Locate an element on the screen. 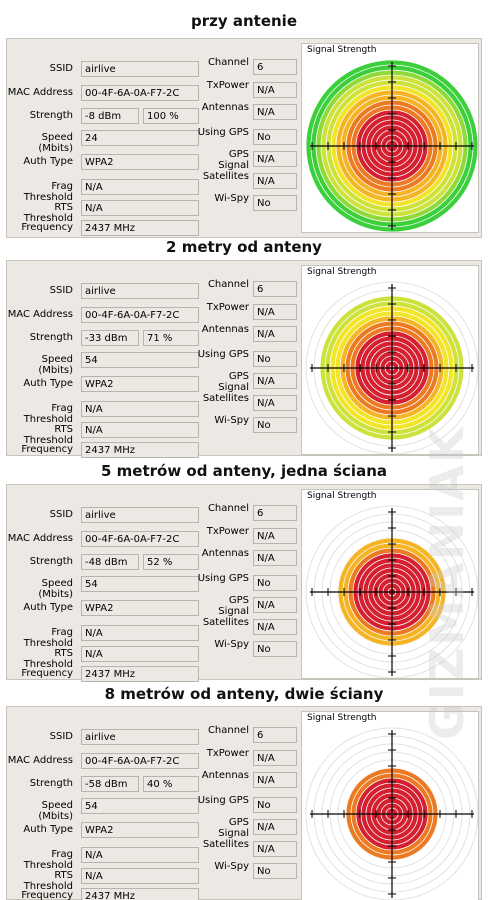 This screenshot has height=900, width=488. section-title: 8 metrów od anteny, dwie ściany is located at coordinates (244, 694).